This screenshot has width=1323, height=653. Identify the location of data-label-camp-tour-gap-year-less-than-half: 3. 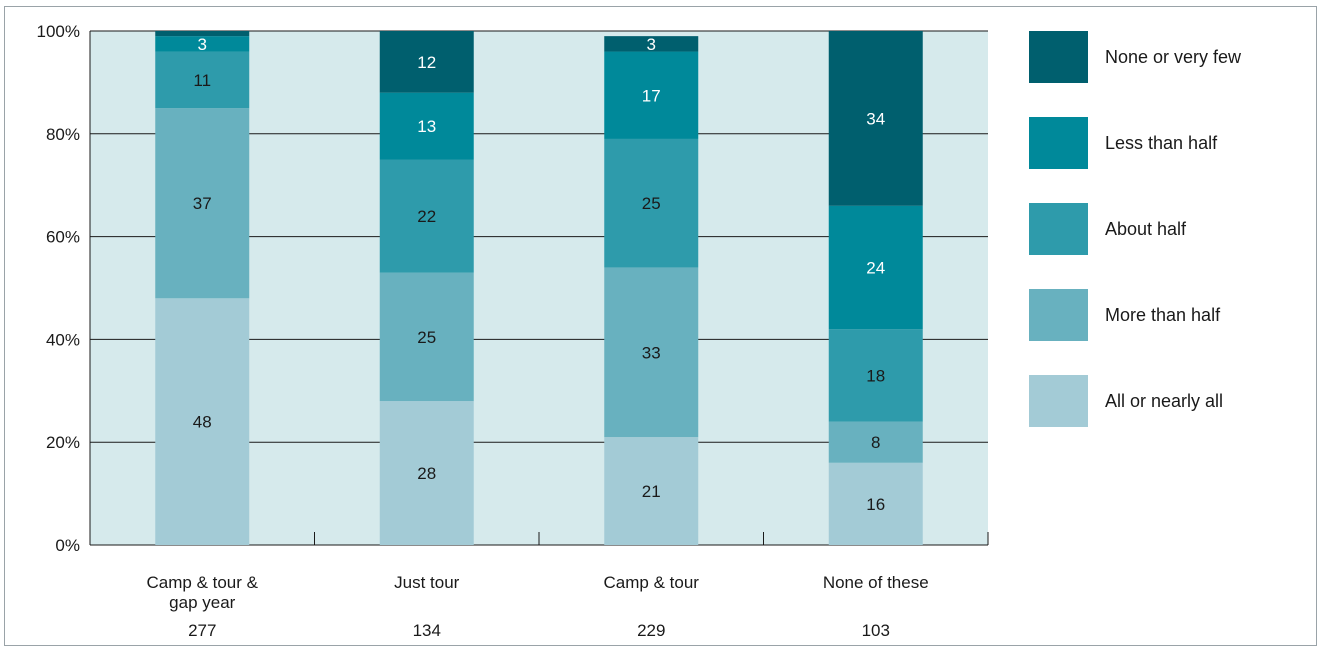
(202, 44).